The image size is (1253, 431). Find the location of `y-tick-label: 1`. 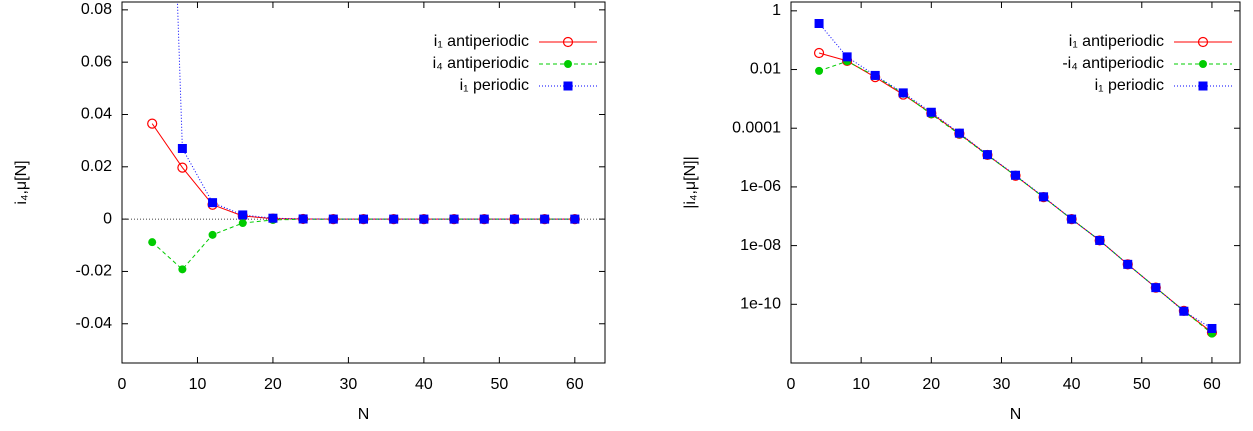

y-tick-label: 1 is located at coordinates (776, 10).